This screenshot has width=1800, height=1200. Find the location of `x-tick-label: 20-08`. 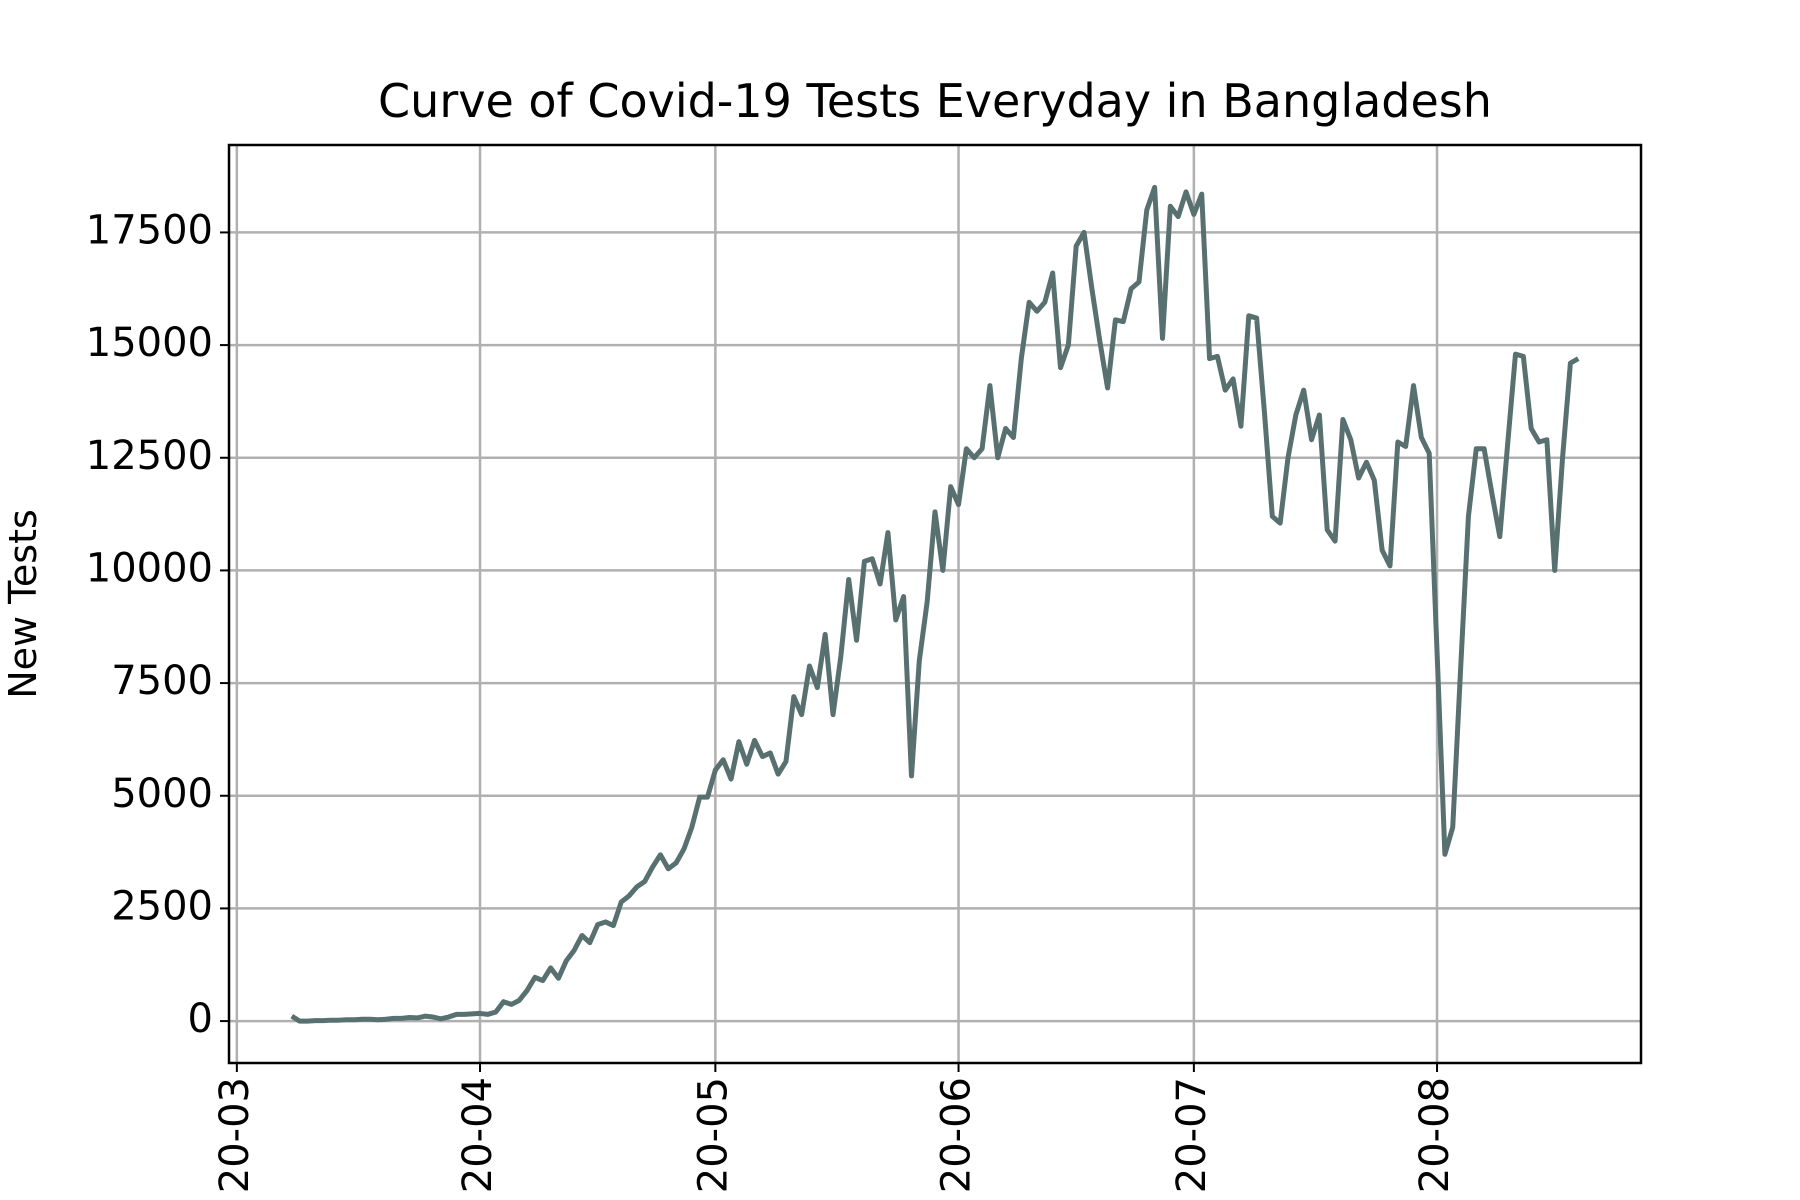

x-tick-label: 20-08 is located at coordinates (1435, 1135).